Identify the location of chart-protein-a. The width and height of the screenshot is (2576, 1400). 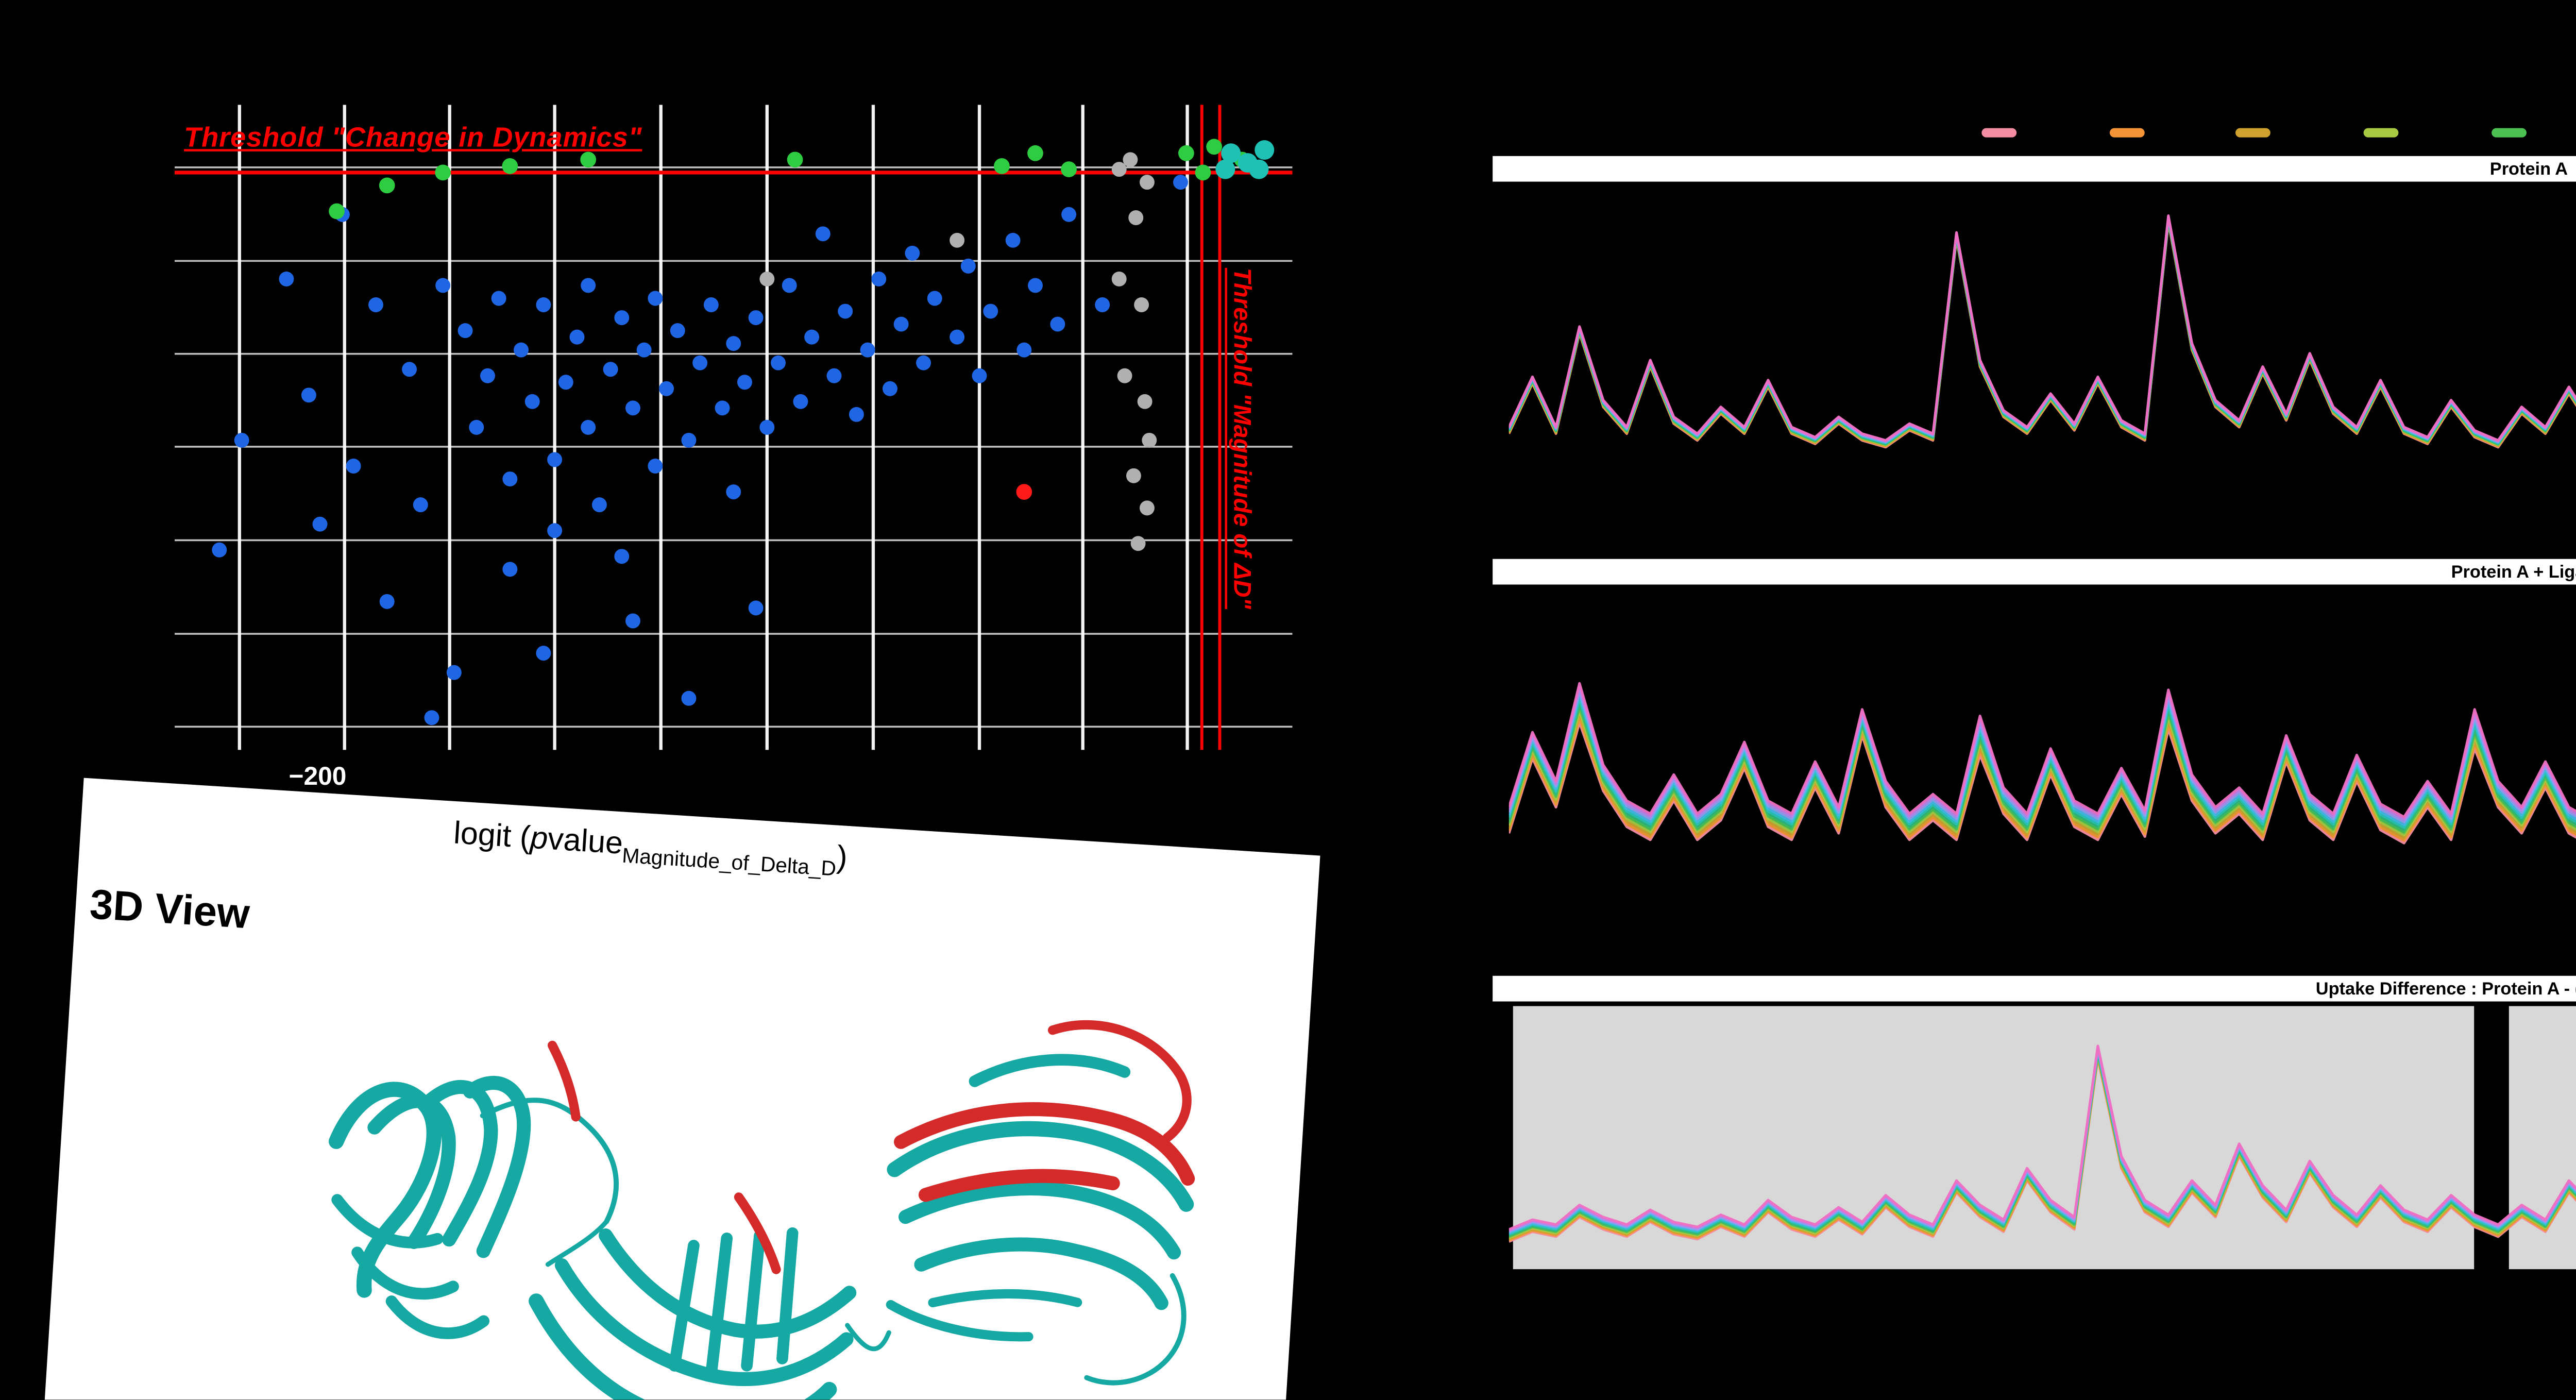
(2042, 364).